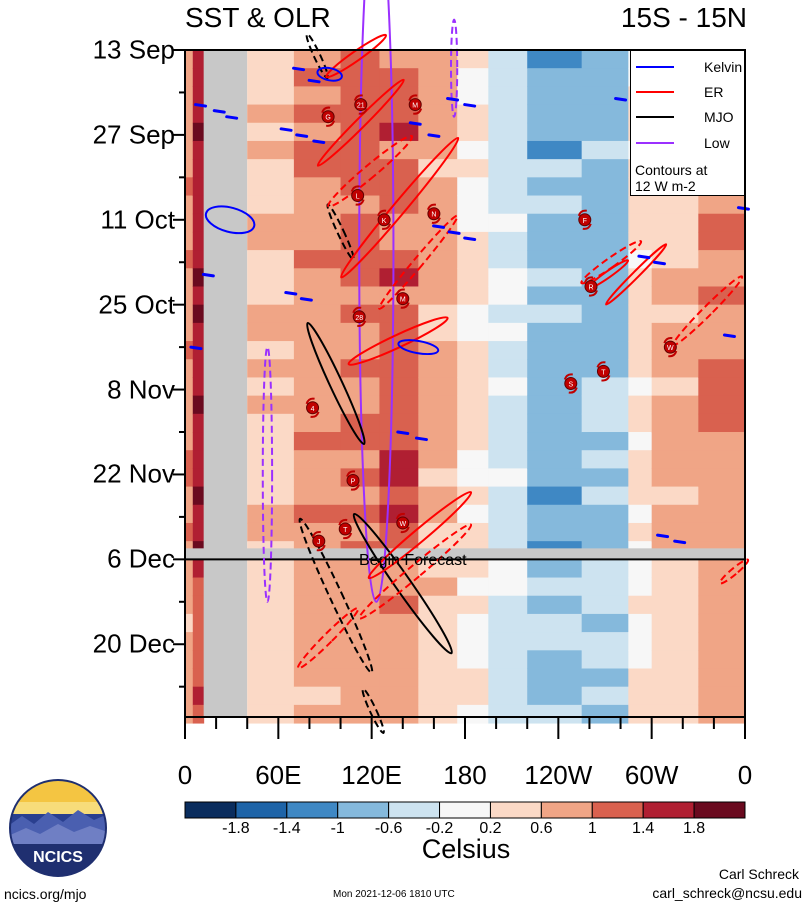 Image resolution: width=809 pixels, height=907 pixels. Describe the element at coordinates (225, 383) in the screenshot. I see `land-column` at that location.